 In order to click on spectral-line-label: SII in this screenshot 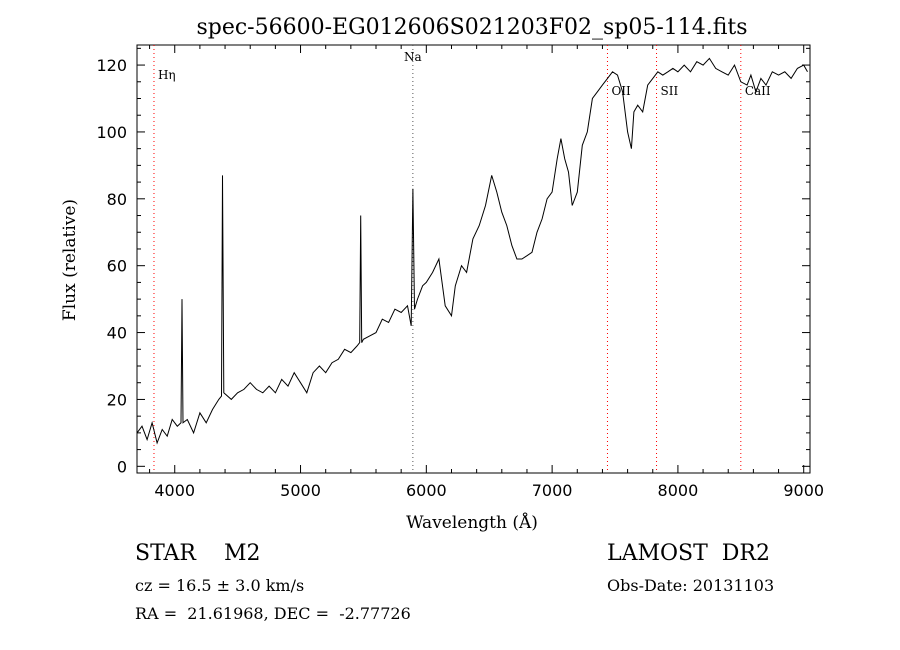, I will do `click(670, 91)`.